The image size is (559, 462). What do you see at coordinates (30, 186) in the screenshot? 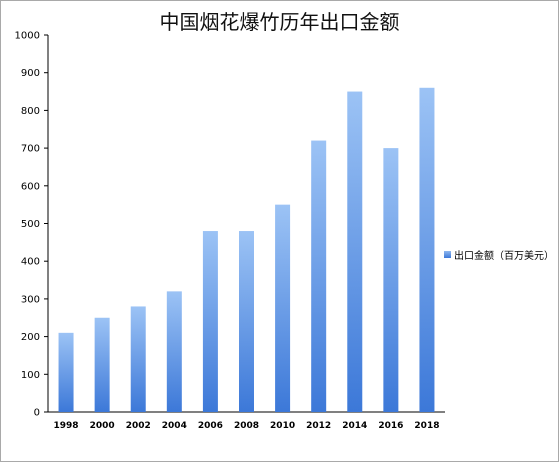
I see `y-tick-label: 600` at bounding box center [30, 186].